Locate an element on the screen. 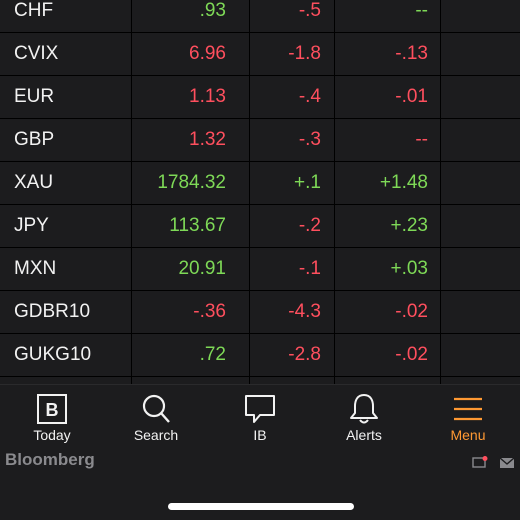 This screenshot has width=520, height=520. tab-ib-label: IB is located at coordinates (260, 435).